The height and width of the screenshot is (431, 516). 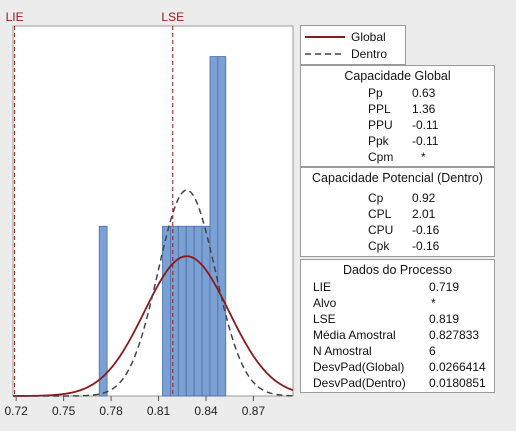 I want to click on x-tick-label: 0.75, so click(x=64, y=411).